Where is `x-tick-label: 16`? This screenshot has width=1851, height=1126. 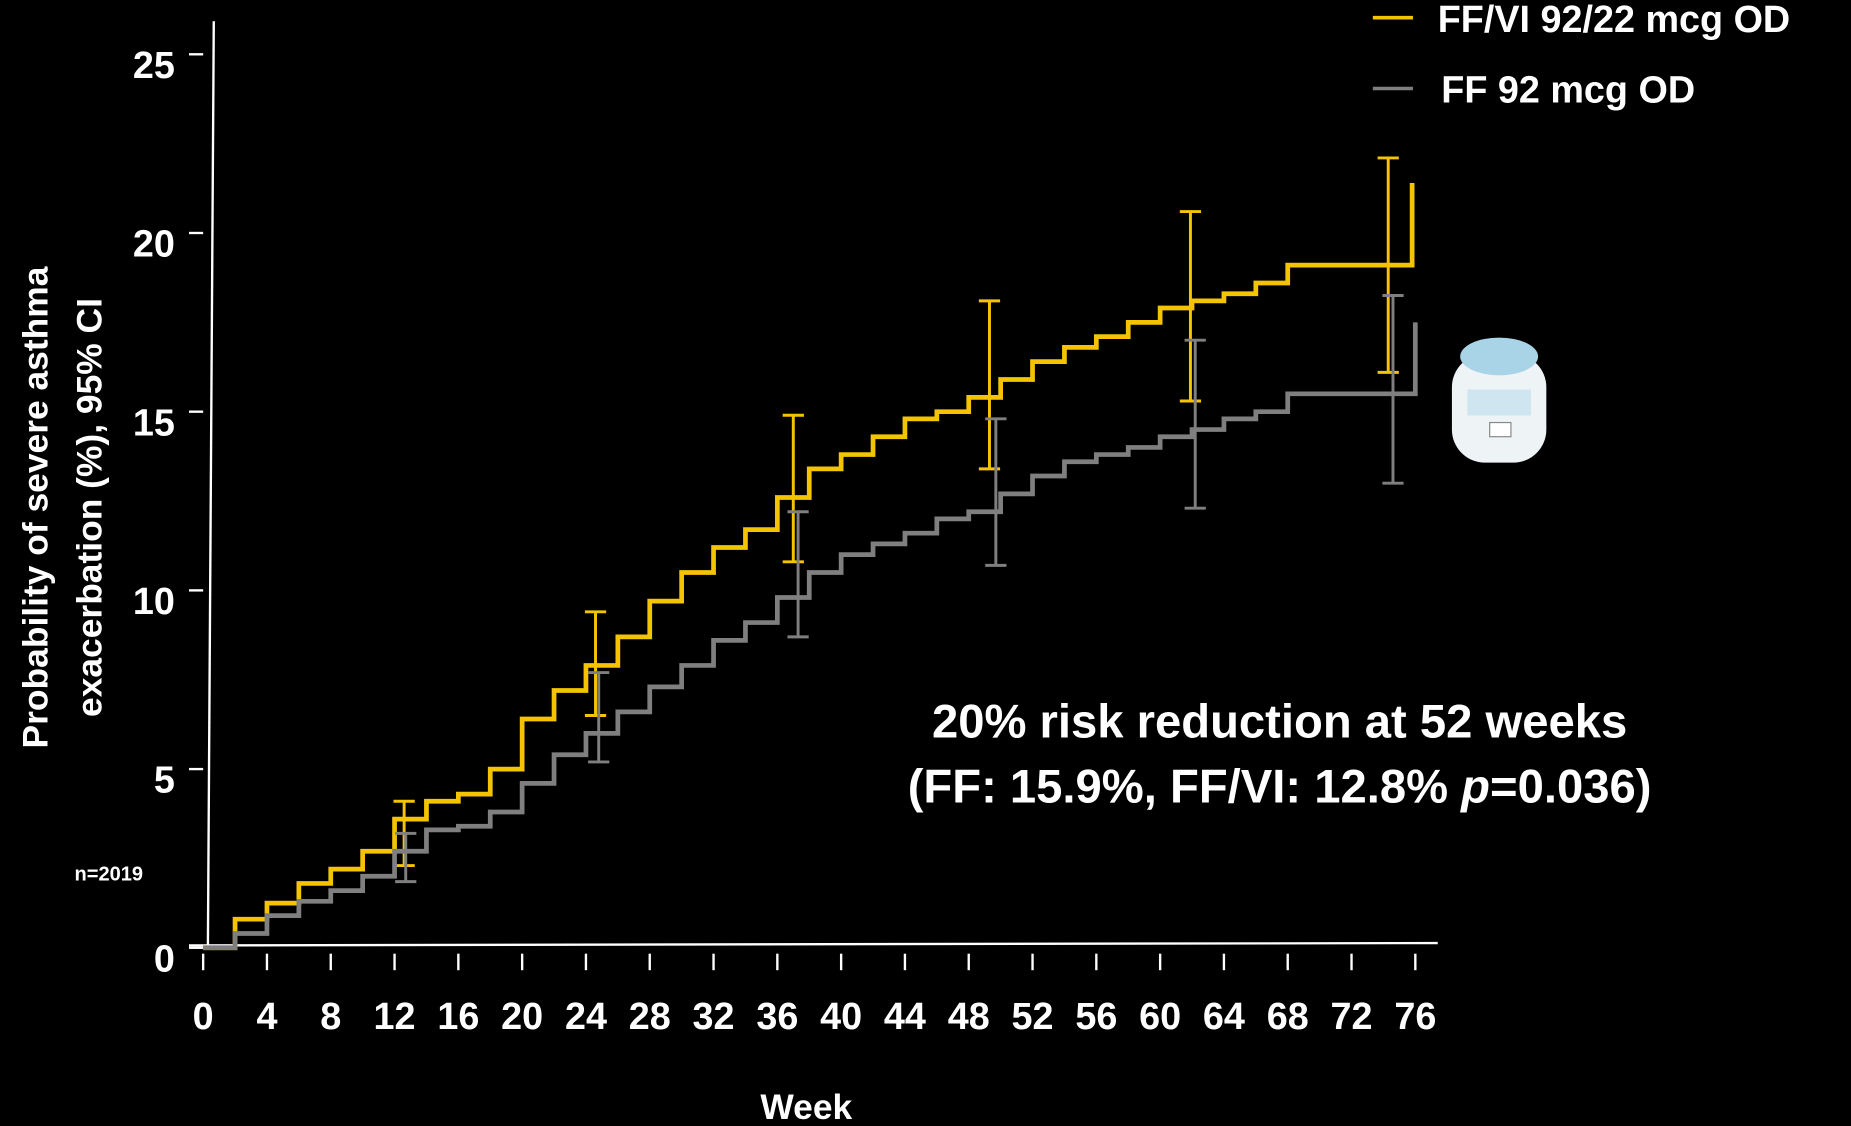 x-tick-label: 16 is located at coordinates (458, 1017).